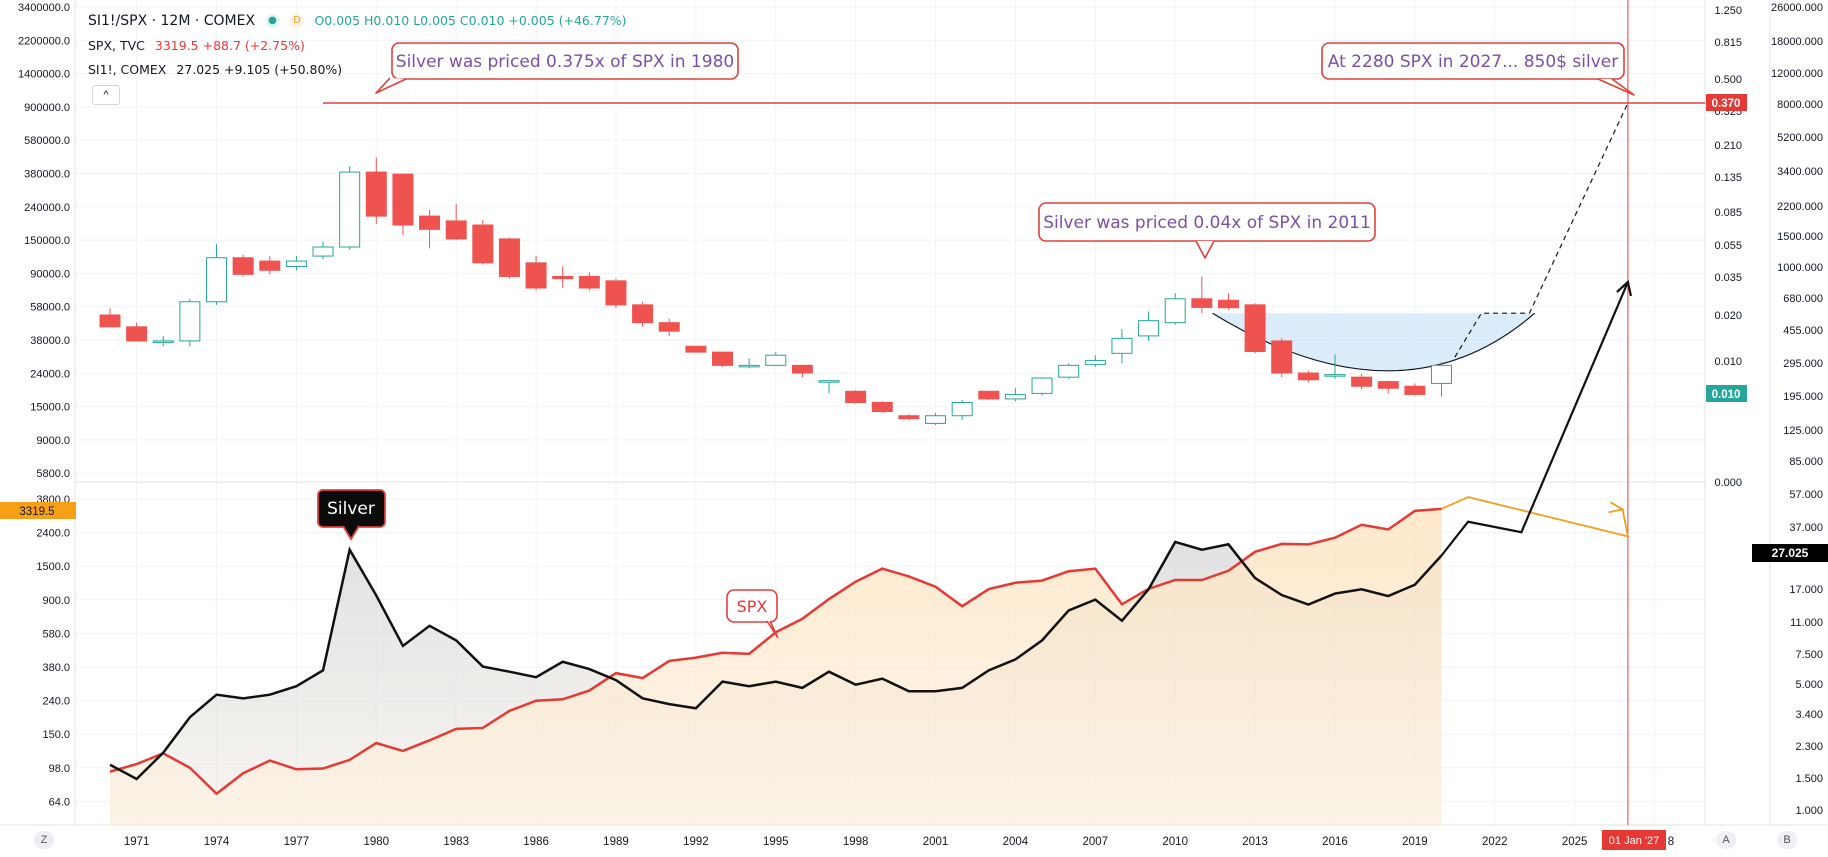 The width and height of the screenshot is (1828, 857). I want to click on left-tick-label: 5800.0, so click(53, 474).